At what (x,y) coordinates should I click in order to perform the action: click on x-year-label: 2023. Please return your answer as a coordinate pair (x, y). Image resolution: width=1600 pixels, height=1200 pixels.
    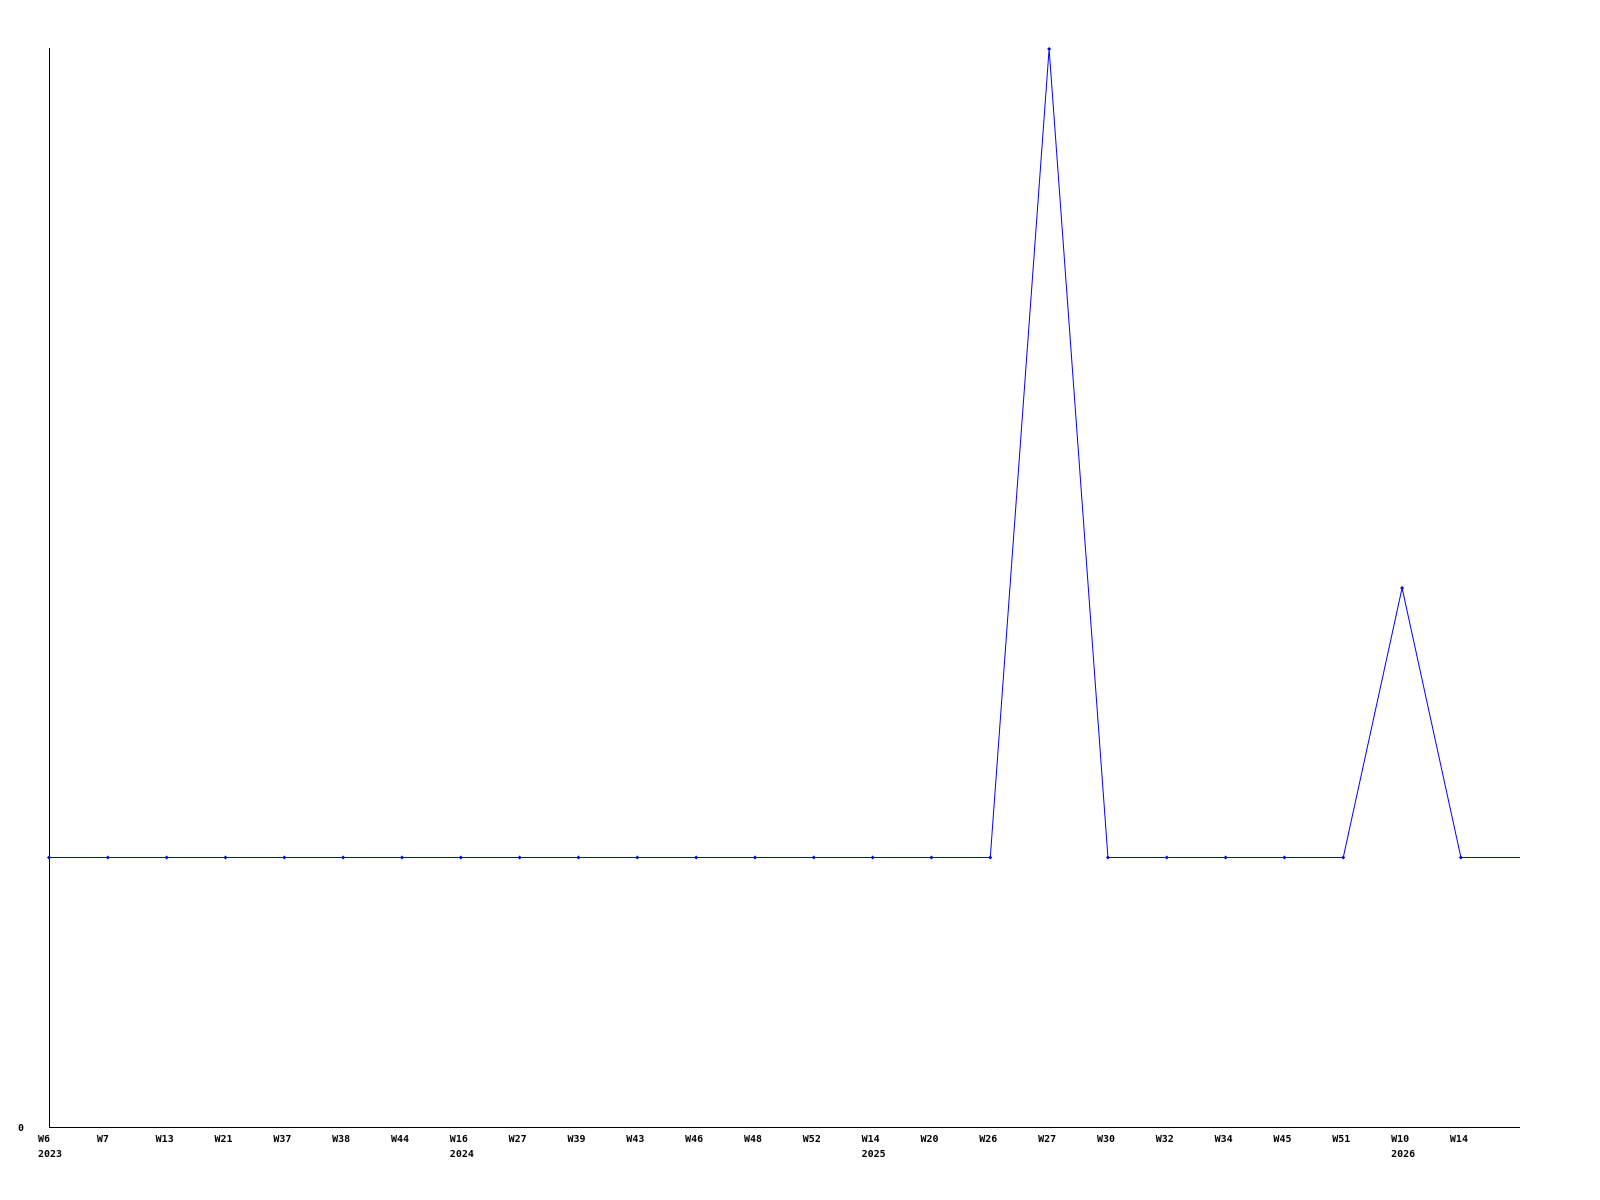
    Looking at the image, I should click on (50, 1154).